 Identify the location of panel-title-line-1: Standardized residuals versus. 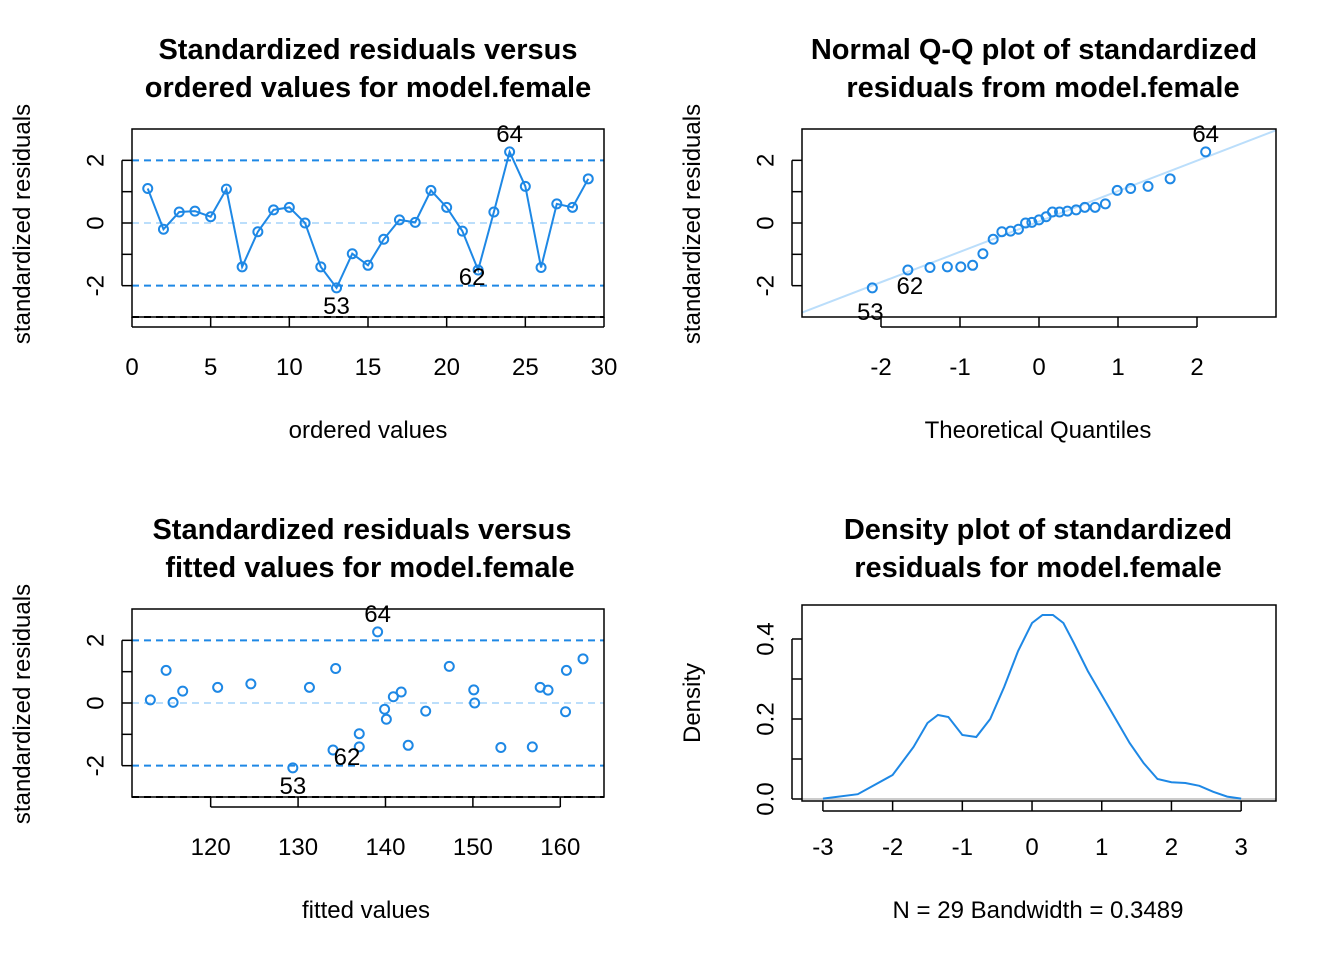
(367, 50).